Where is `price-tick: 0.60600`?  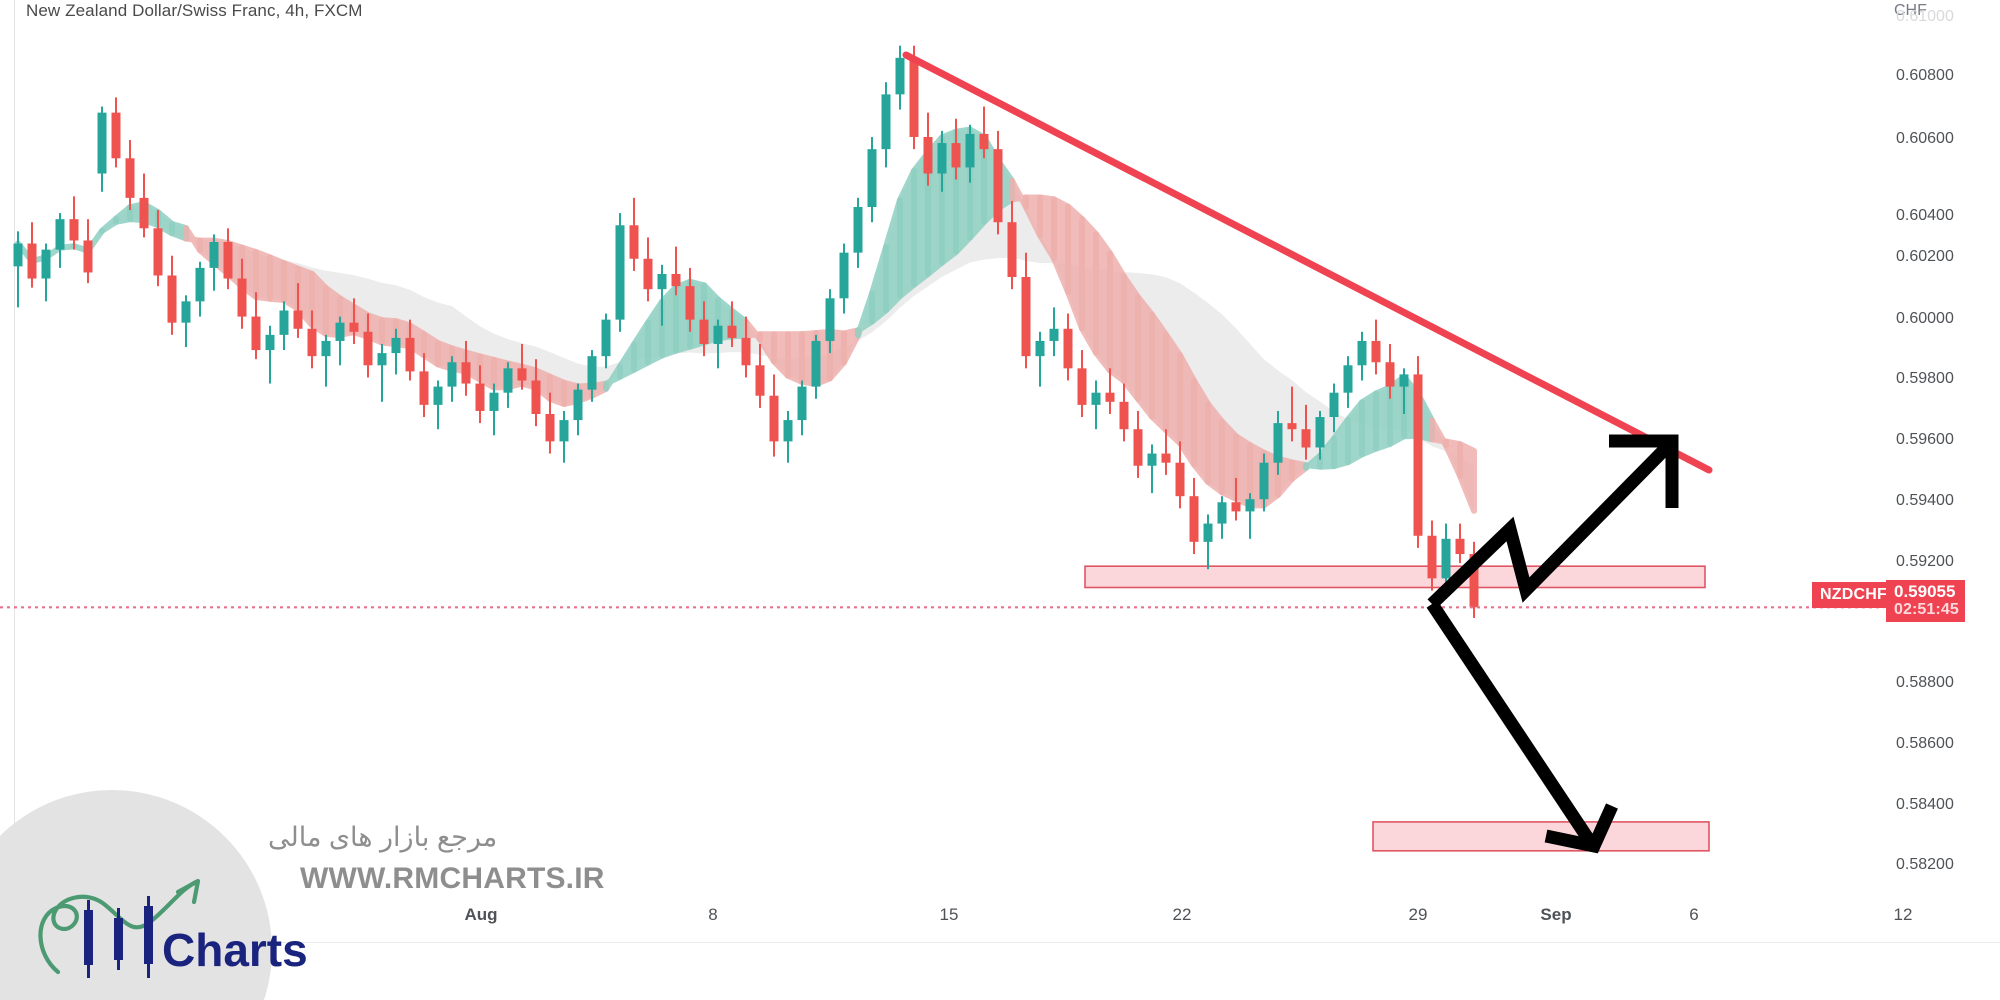 price-tick: 0.60600 is located at coordinates (1925, 138).